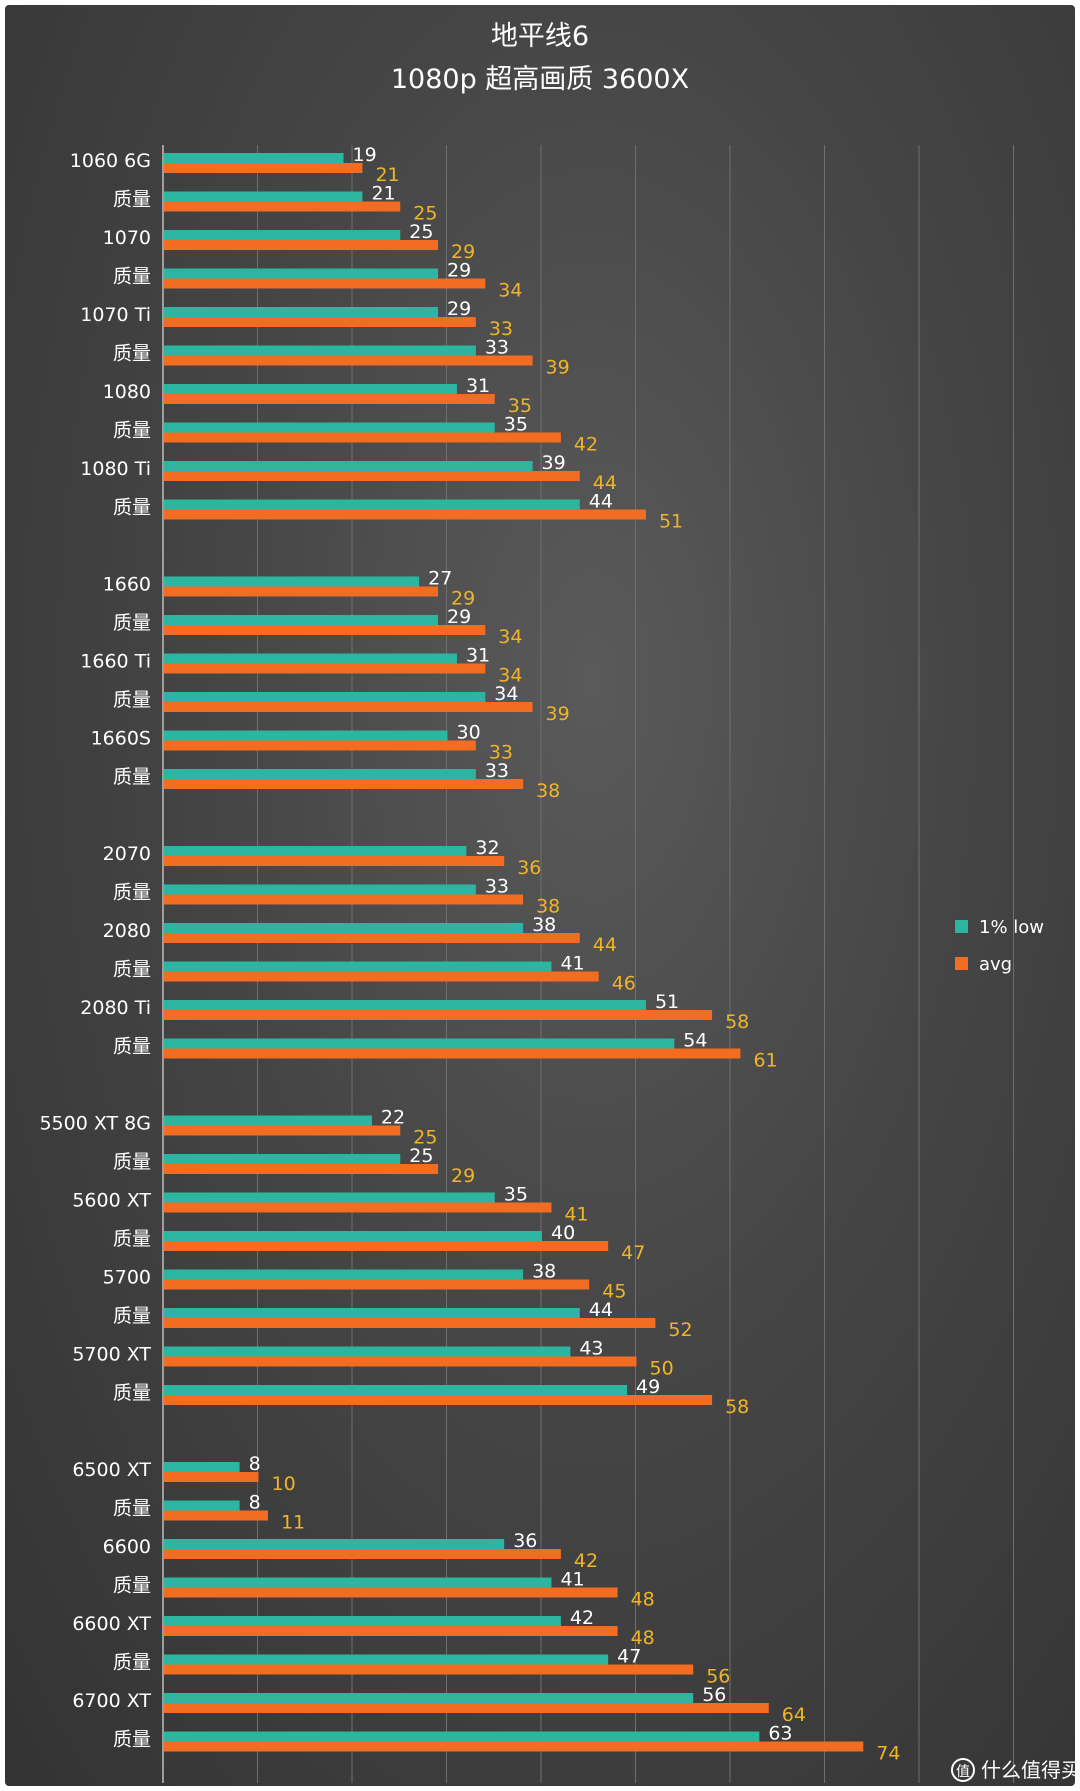 This screenshot has height=1791, width=1080. Describe the element at coordinates (463, 252) in the screenshot. I see `data-label-avg: 29` at that location.